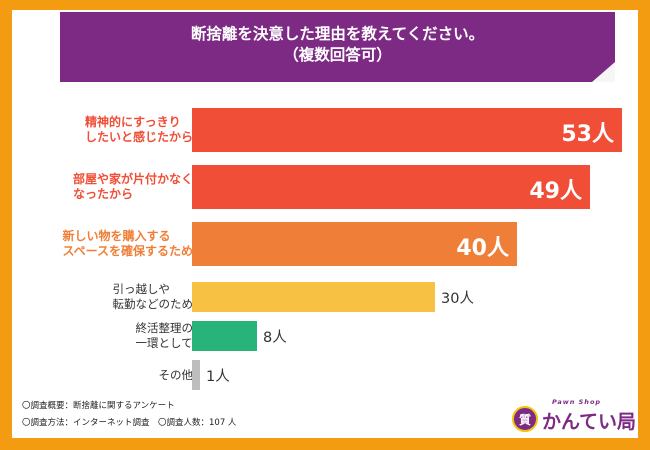 The width and height of the screenshot is (650, 450). What do you see at coordinates (337, 55) in the screenshot?
I see `chart-title-line2: （複数回答可）` at bounding box center [337, 55].